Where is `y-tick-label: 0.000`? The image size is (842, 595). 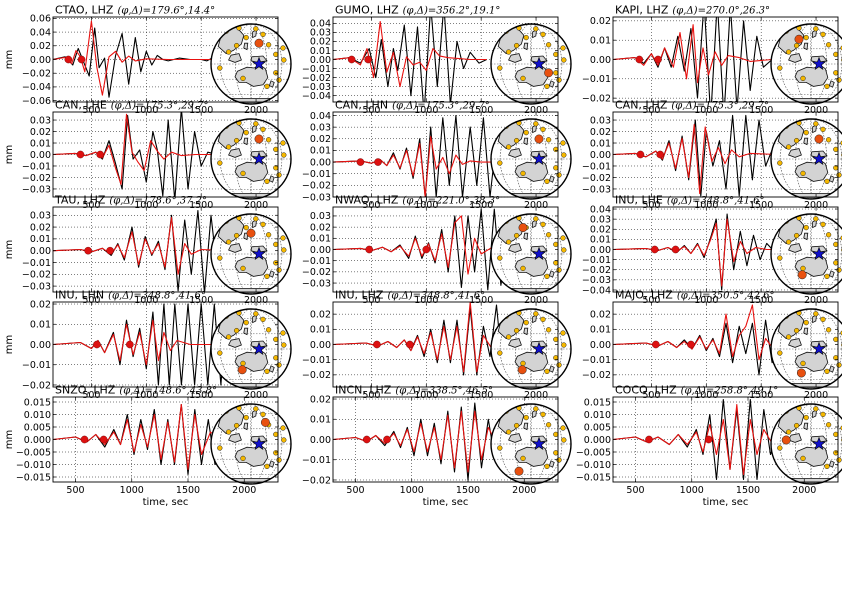
y-tick-label: 0.000 is located at coordinates (37, 440).